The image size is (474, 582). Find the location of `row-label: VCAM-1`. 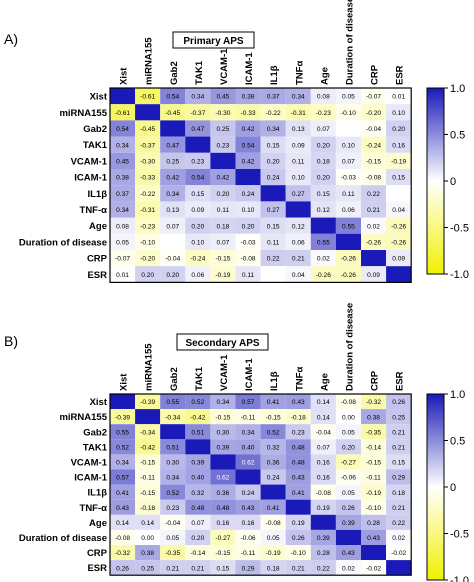

row-label: VCAM-1 is located at coordinates (89, 161).